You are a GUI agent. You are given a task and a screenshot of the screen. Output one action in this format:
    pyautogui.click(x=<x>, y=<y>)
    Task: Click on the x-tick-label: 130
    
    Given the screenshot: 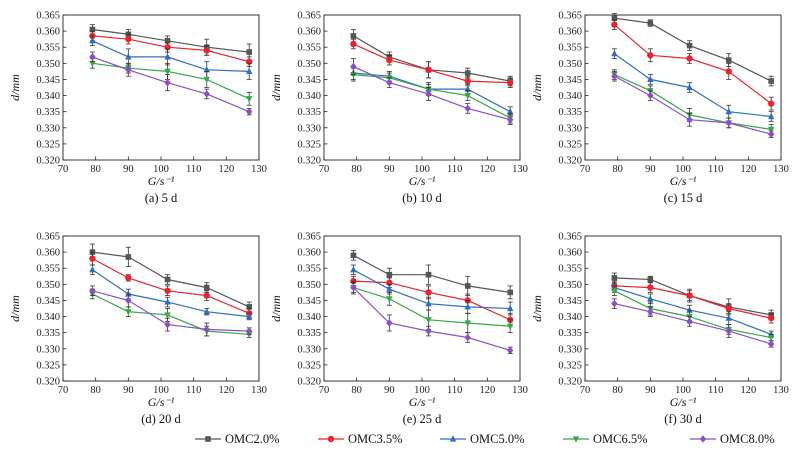 What is the action you would take?
    pyautogui.click(x=259, y=169)
    